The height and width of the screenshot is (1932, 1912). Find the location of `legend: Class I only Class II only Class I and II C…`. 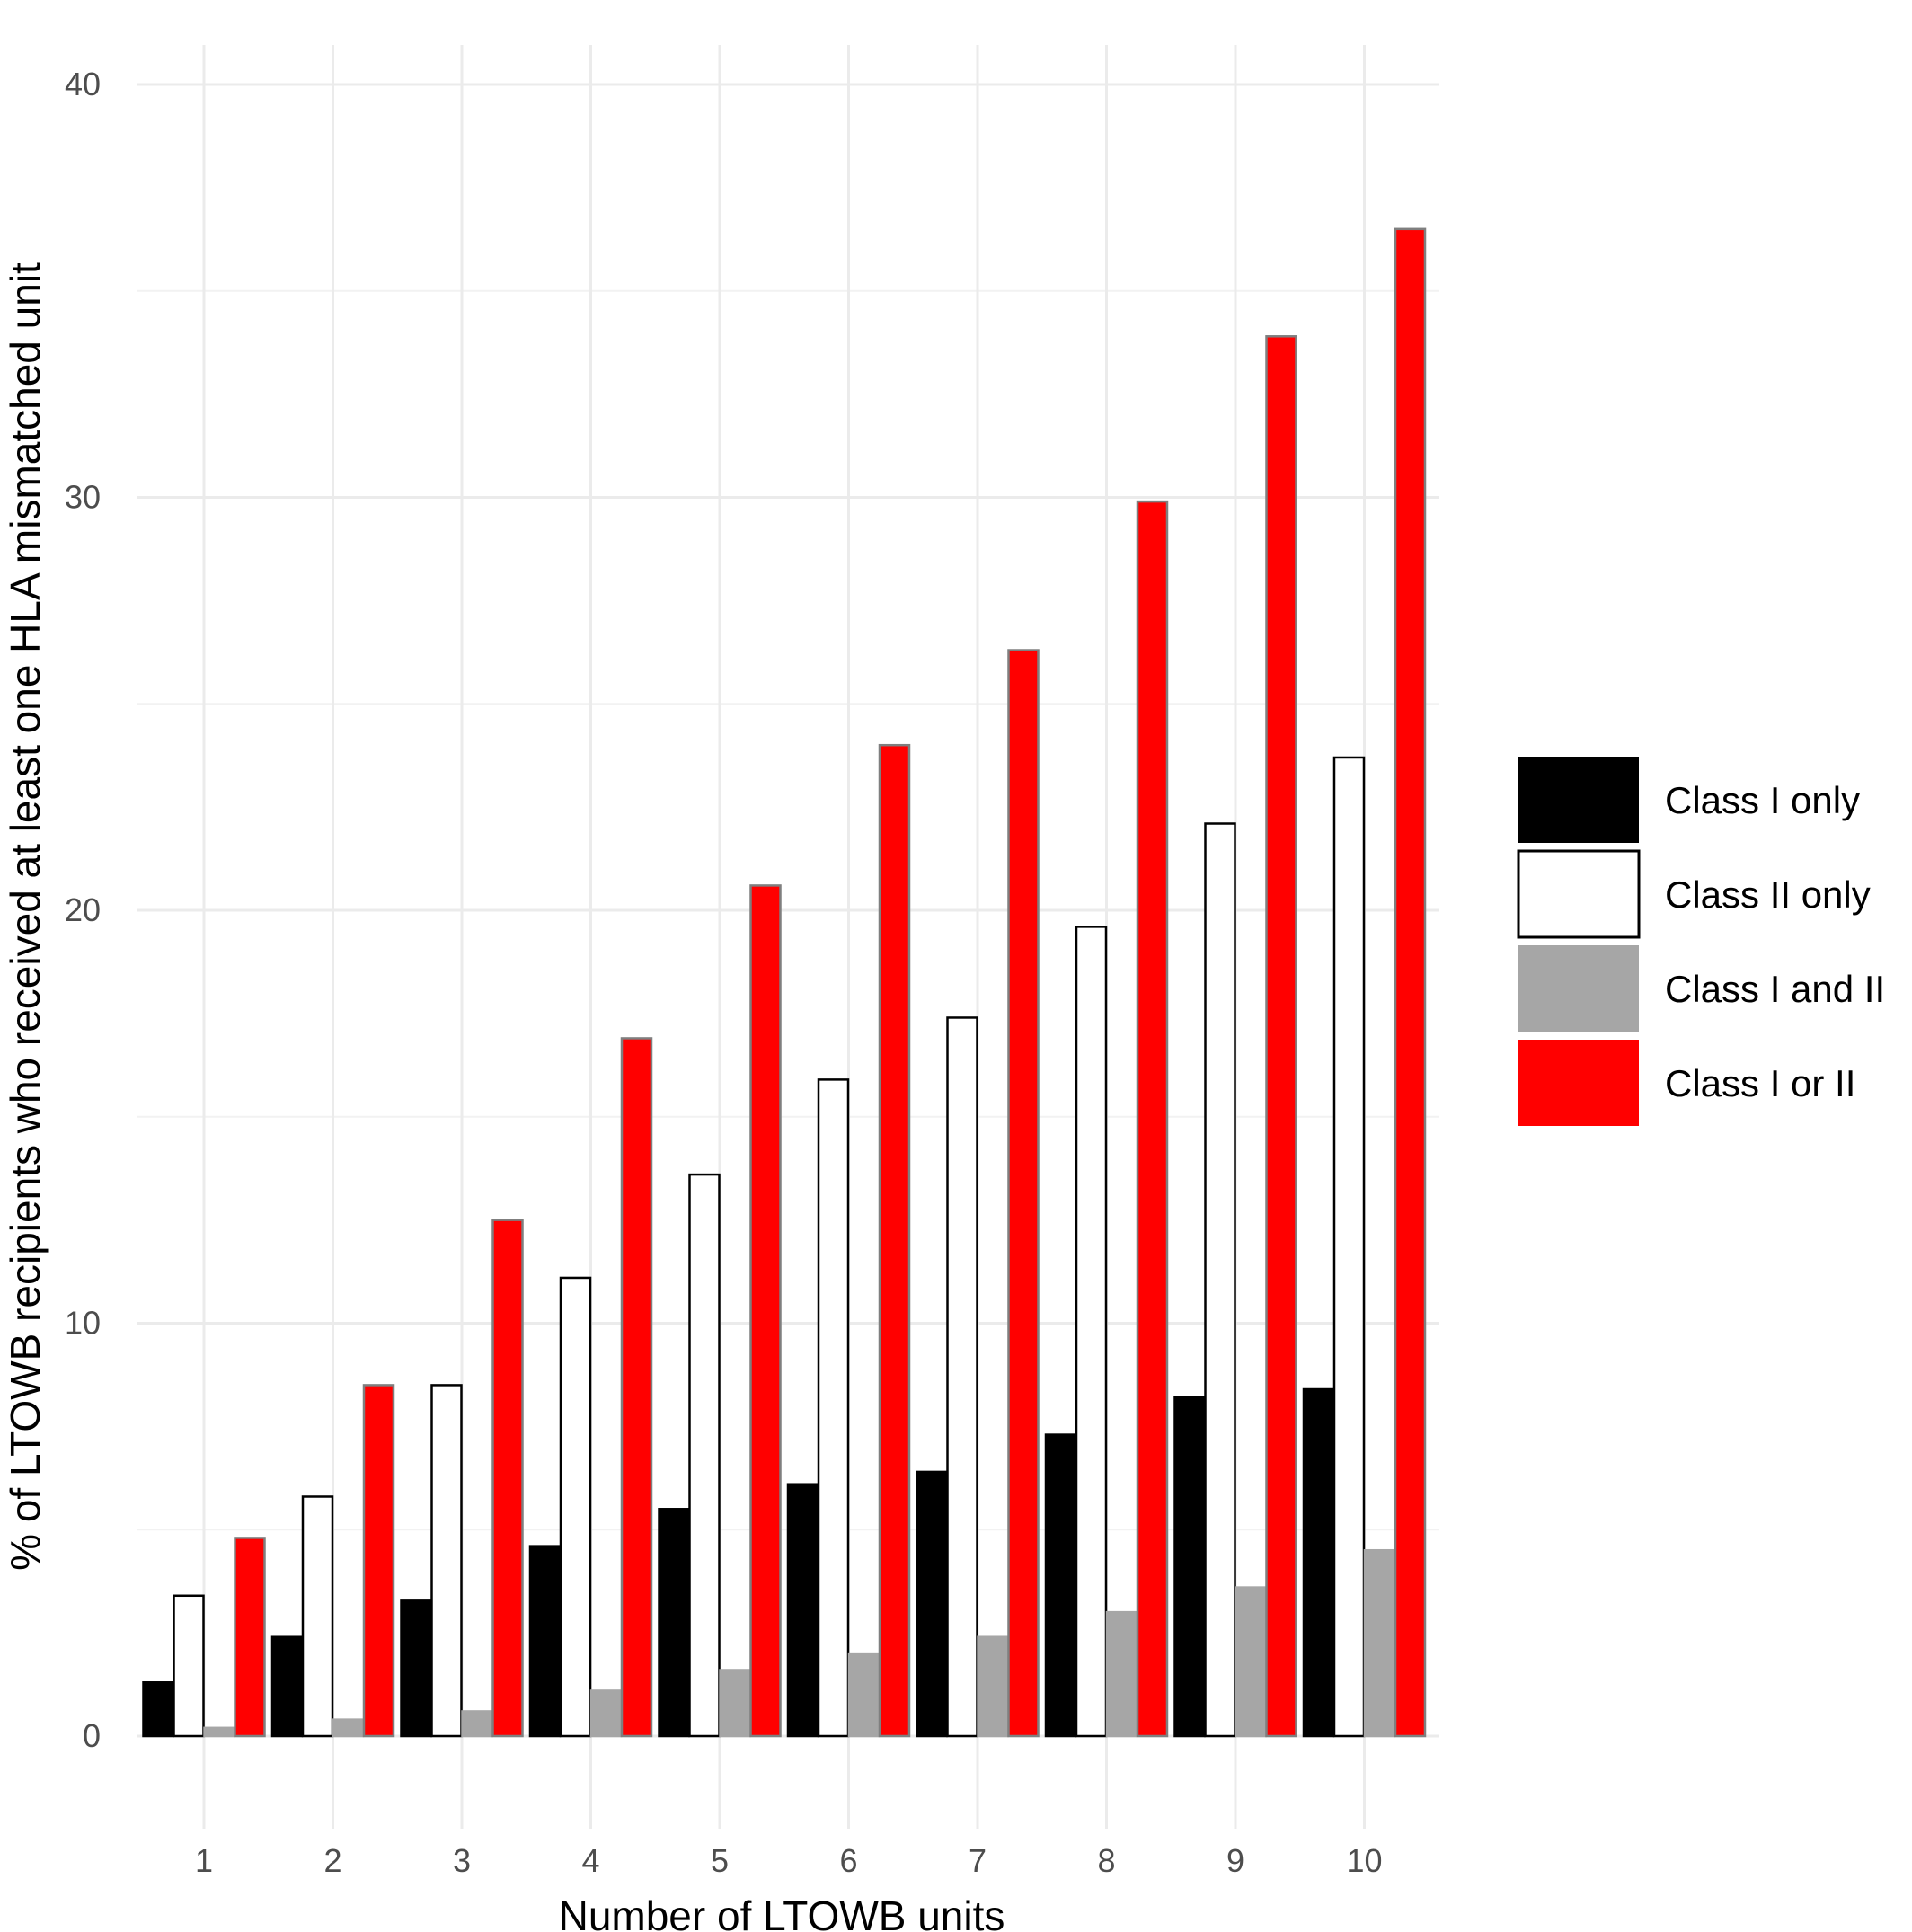

legend: Class I only Class II only Class I and II C… is located at coordinates (1701, 941).